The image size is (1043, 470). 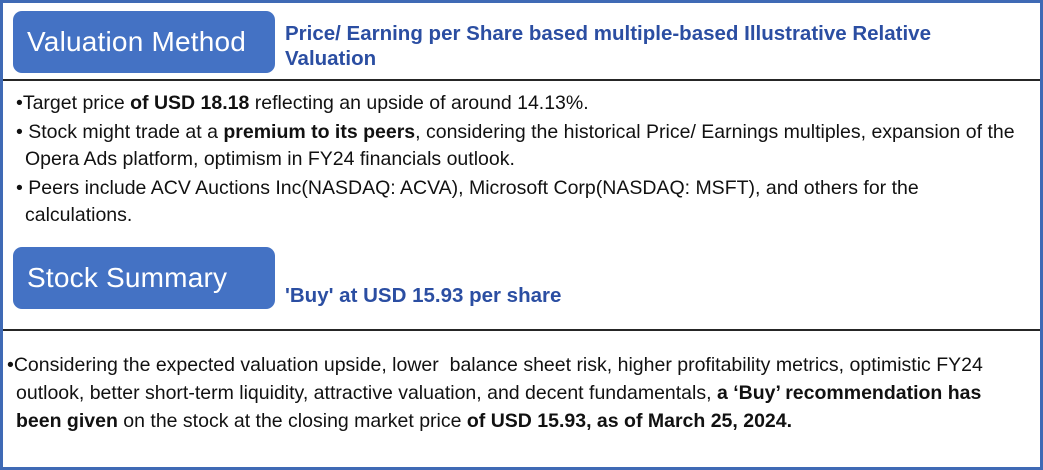 What do you see at coordinates (501, 407) in the screenshot?
I see `text-segment-bold: a ‘Buy’ recommendation has been given` at bounding box center [501, 407].